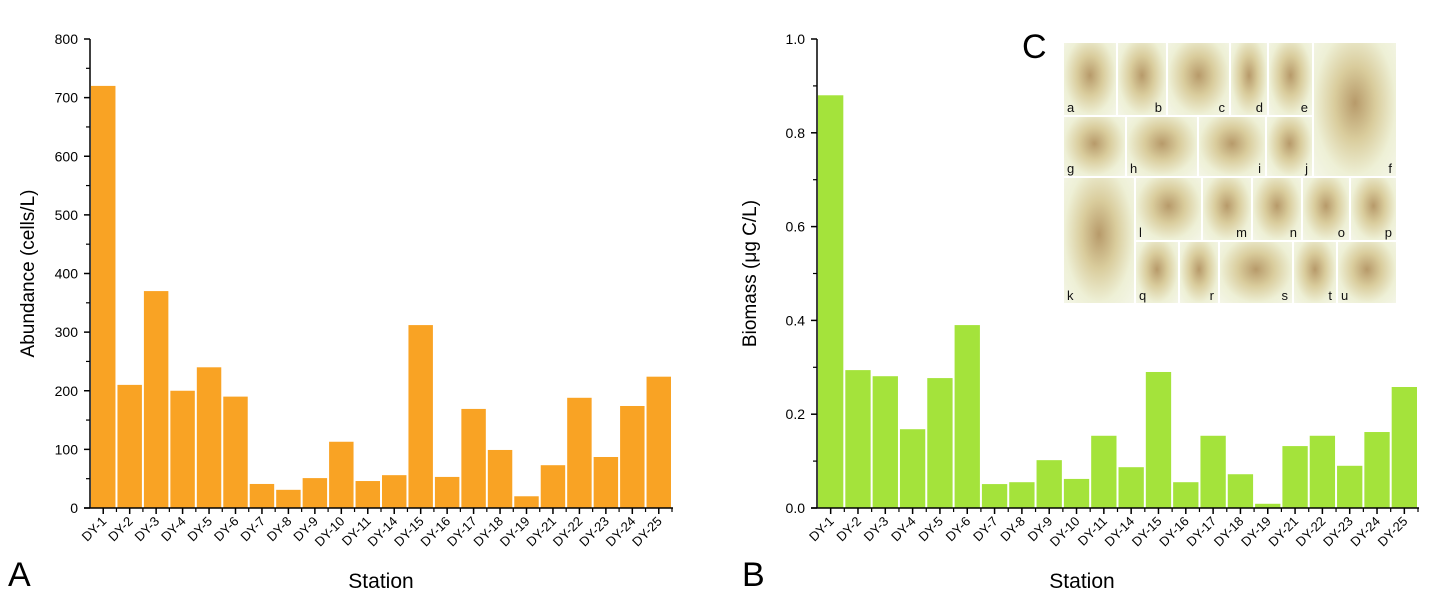 The width and height of the screenshot is (1440, 604). I want to click on micrograph-image: f, so click(1355, 109).